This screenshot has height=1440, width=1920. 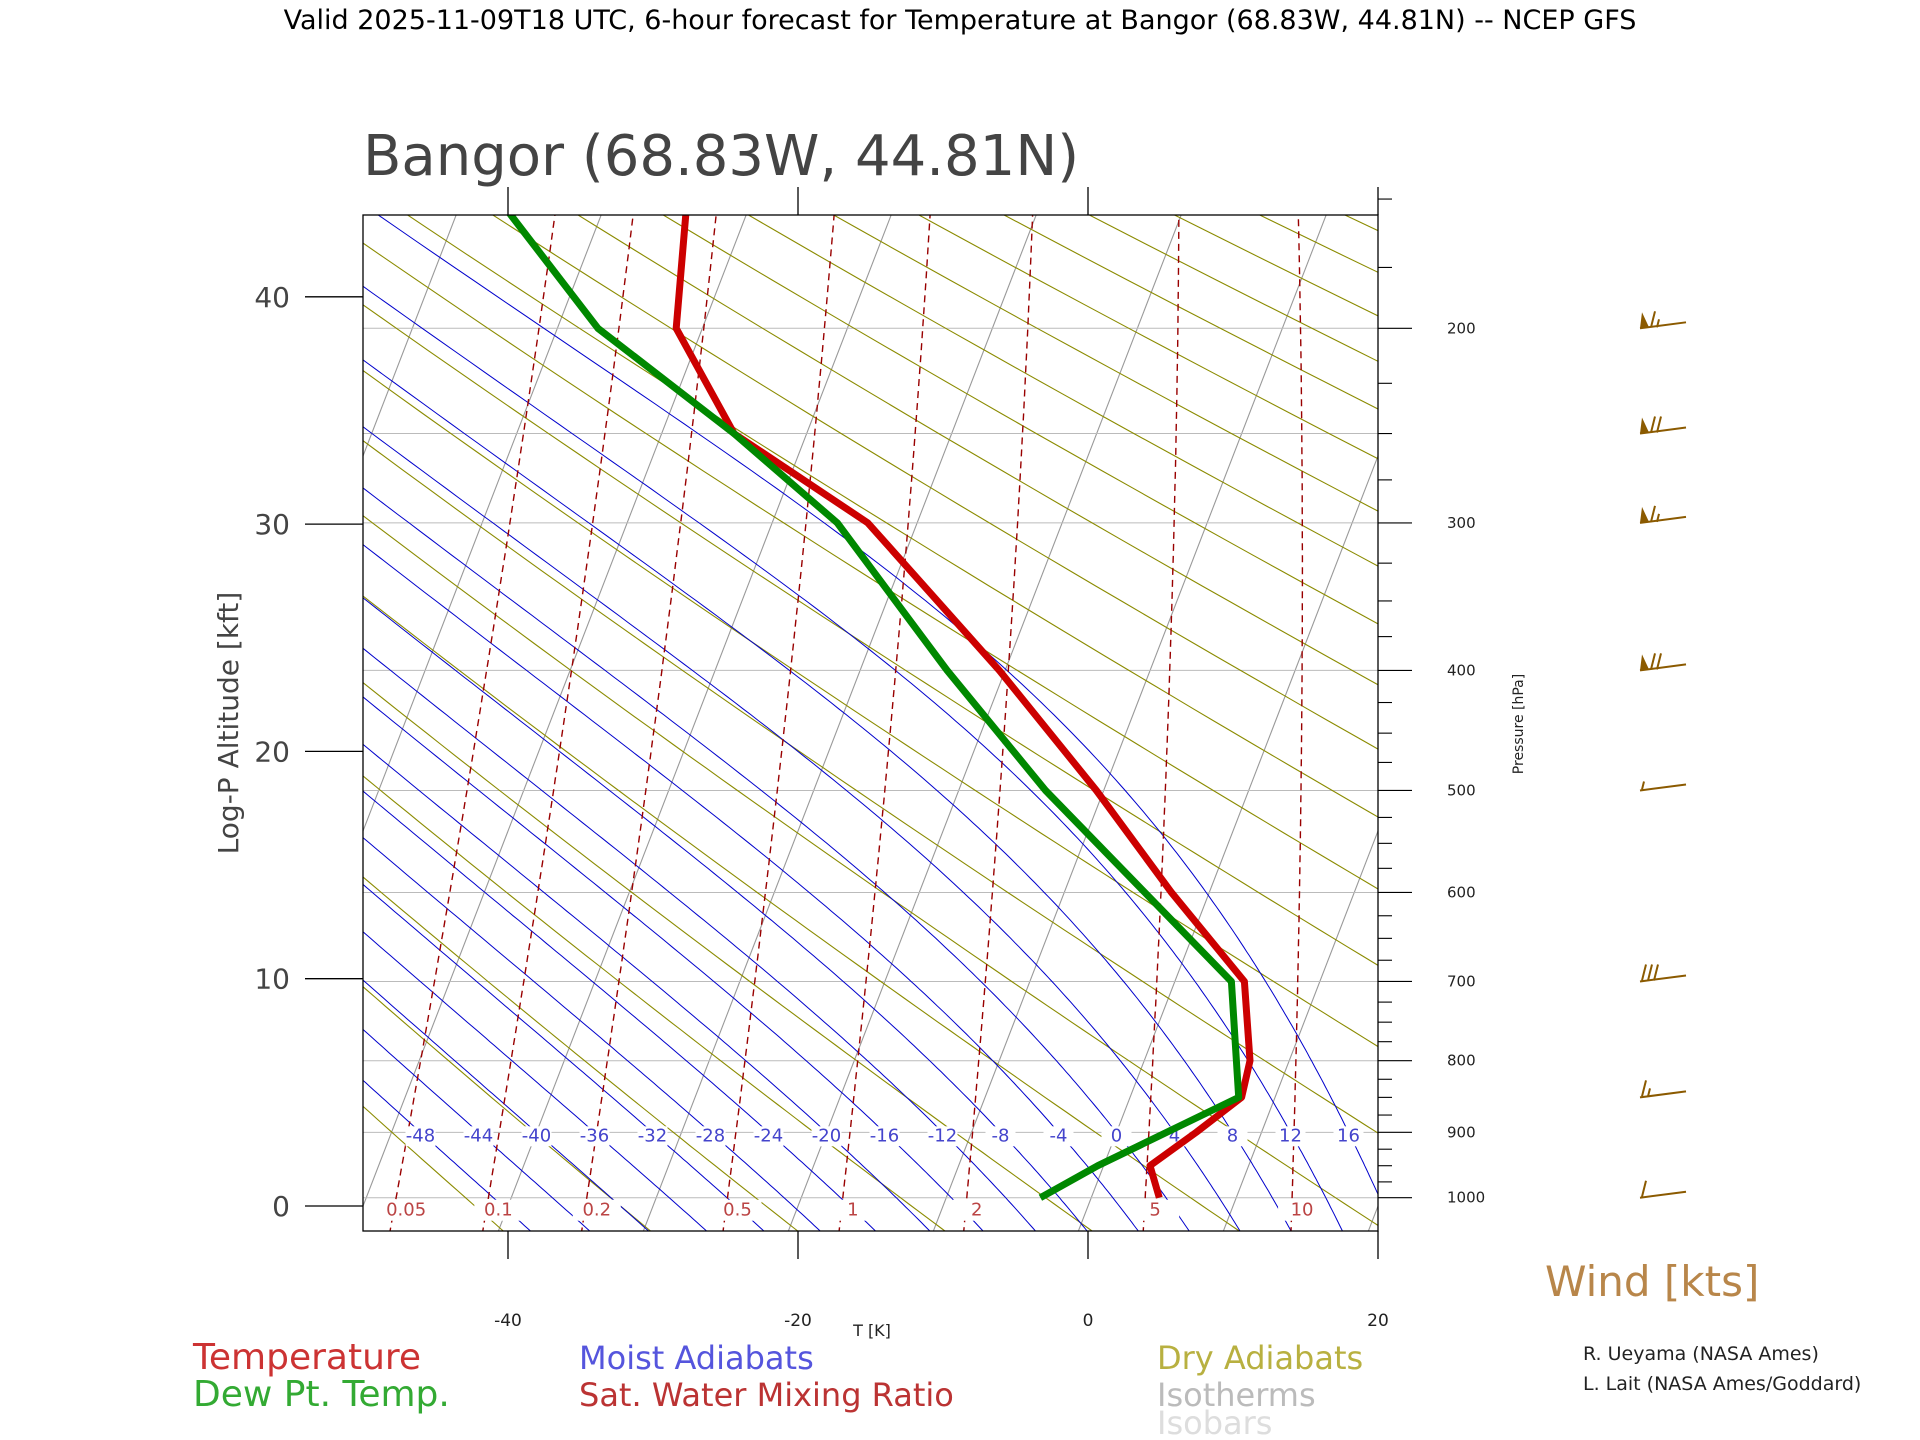 What do you see at coordinates (871, 1330) in the screenshot?
I see `x-axis-label: T [K]` at bounding box center [871, 1330].